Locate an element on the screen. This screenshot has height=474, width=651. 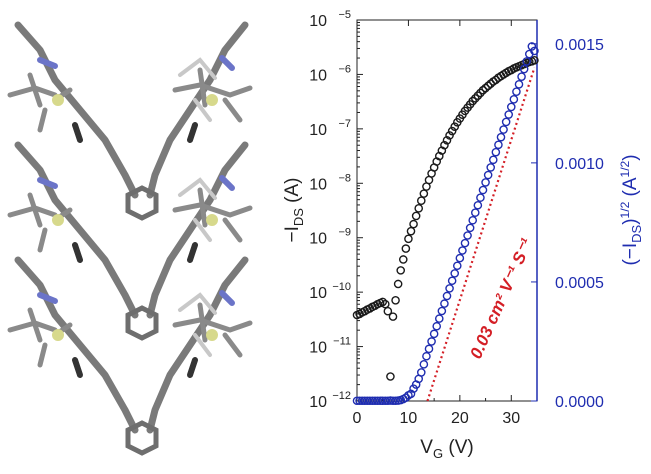
y-left-axis-label: −IDS (A) is located at coordinates (294, 209).